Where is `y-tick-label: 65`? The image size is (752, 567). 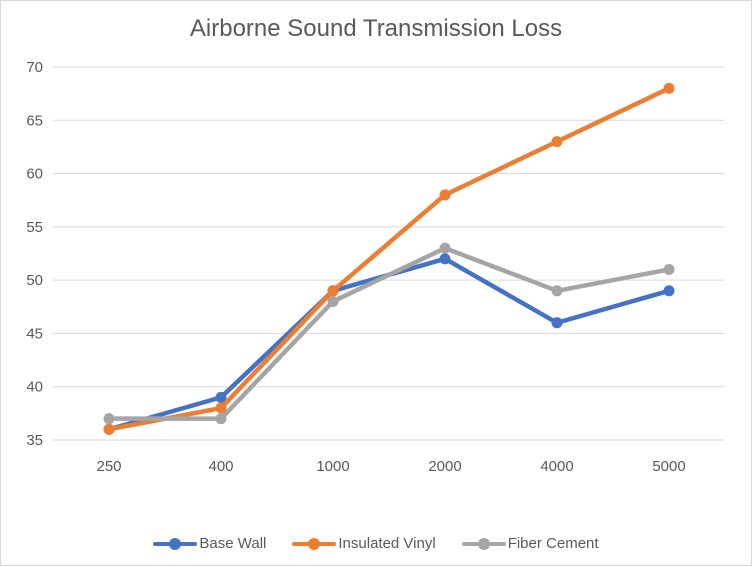
y-tick-label: 65 is located at coordinates (34, 120).